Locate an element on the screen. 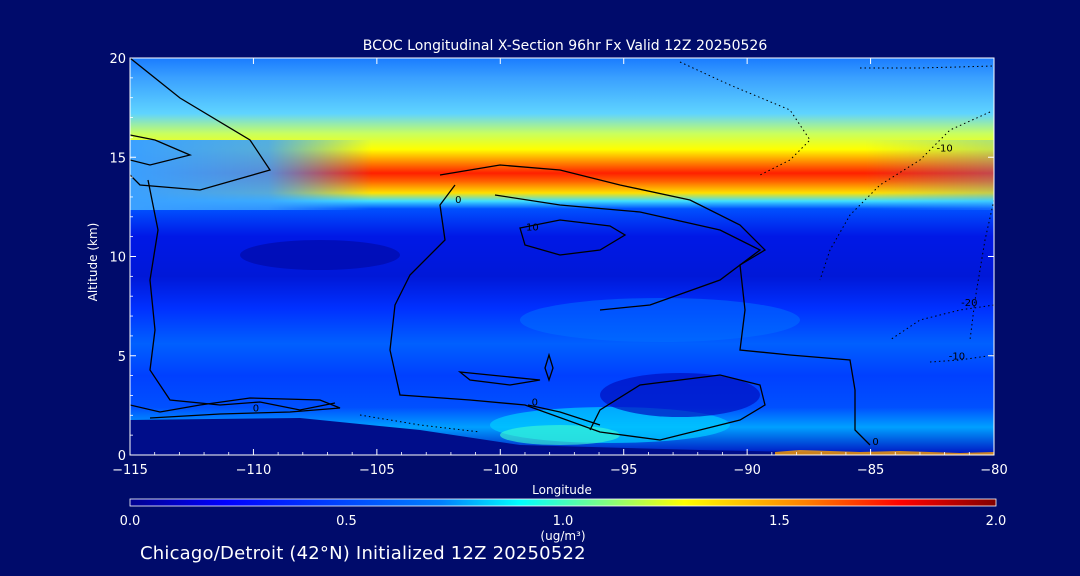  field-dark-core is located at coordinates (680, 395).